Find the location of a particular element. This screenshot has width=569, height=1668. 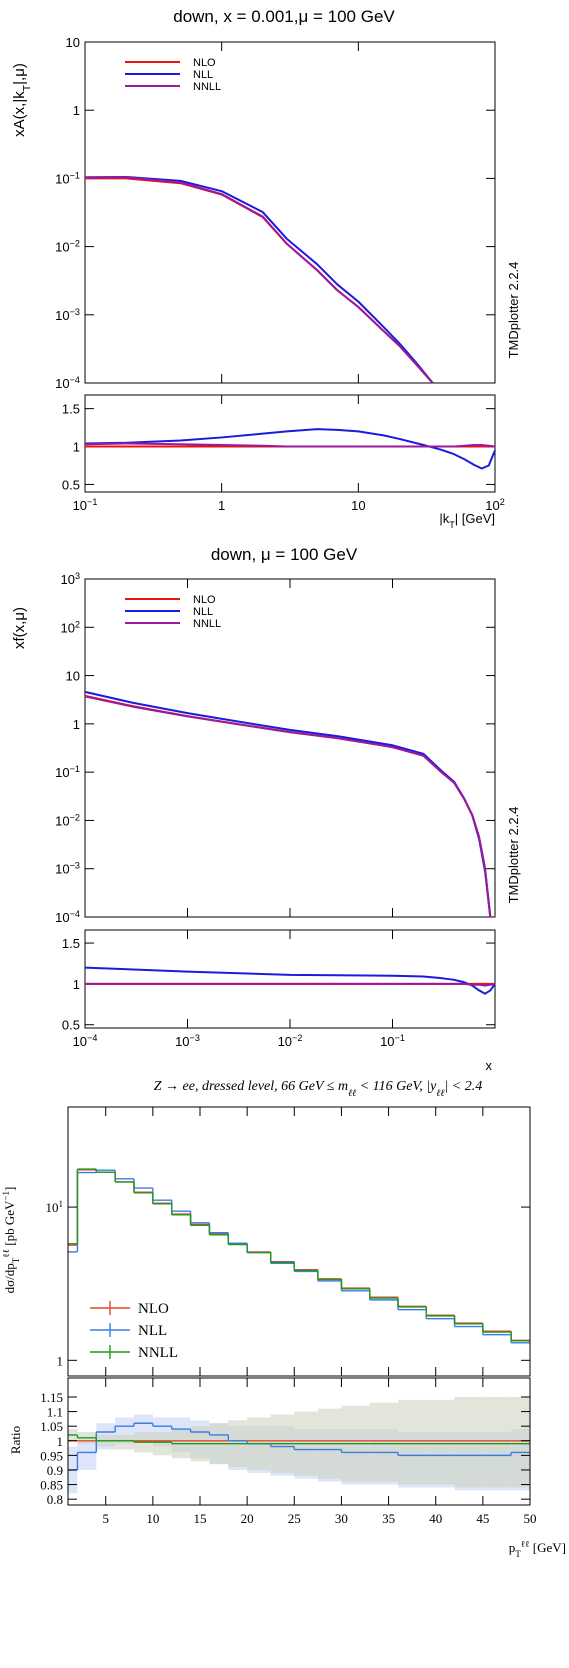

x-tick-label-exp: −1 is located at coordinates (92, 502).